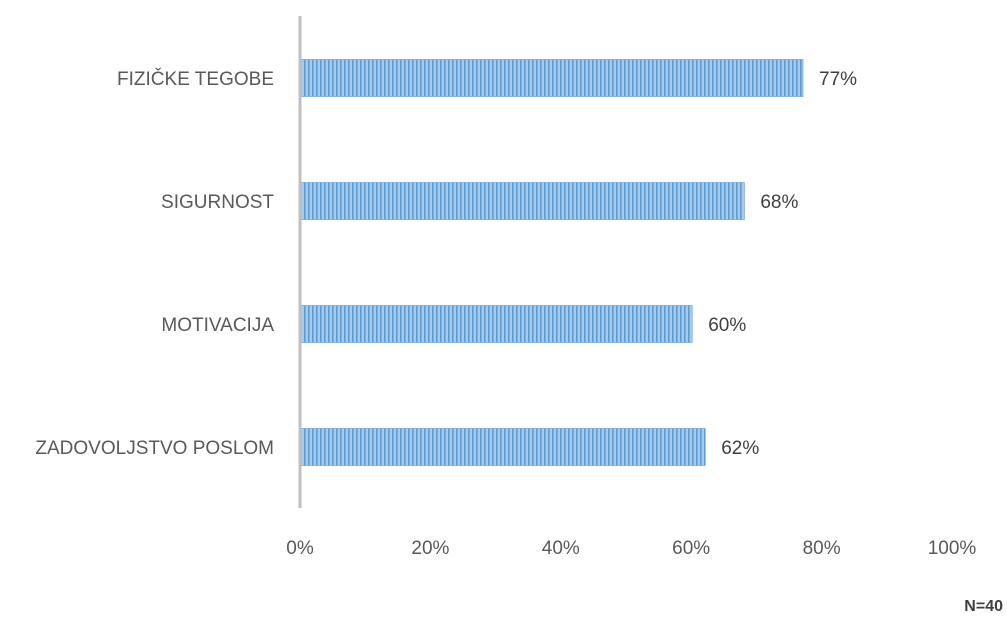  I want to click on sample-size-note: N=40, so click(983, 606).